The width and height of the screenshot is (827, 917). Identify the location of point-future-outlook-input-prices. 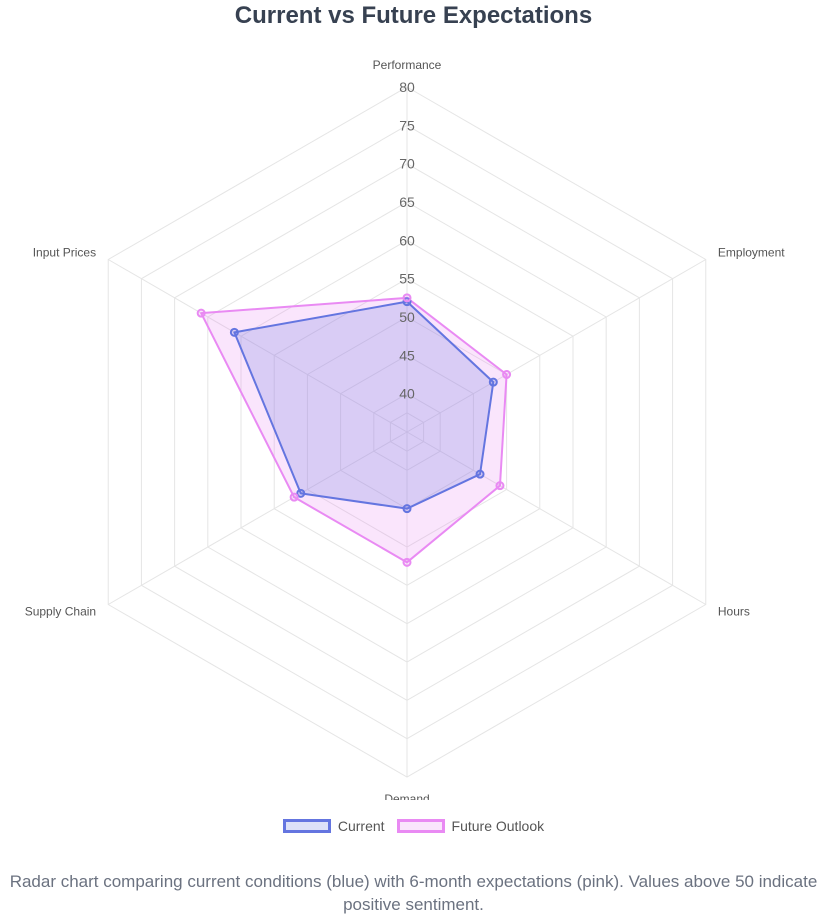
(201, 313).